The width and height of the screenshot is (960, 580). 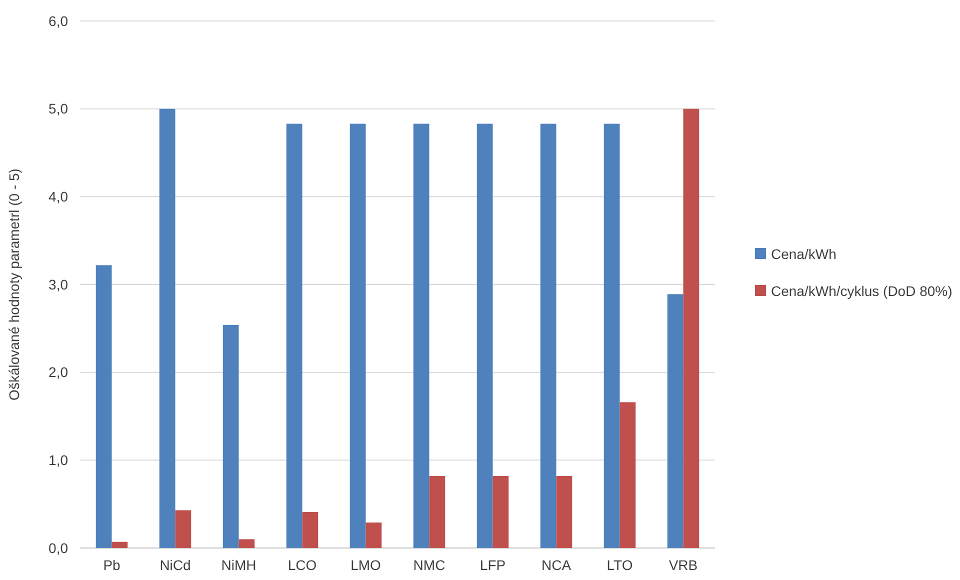 What do you see at coordinates (803, 254) in the screenshot?
I see `legend-label: Cena/kWh` at bounding box center [803, 254].